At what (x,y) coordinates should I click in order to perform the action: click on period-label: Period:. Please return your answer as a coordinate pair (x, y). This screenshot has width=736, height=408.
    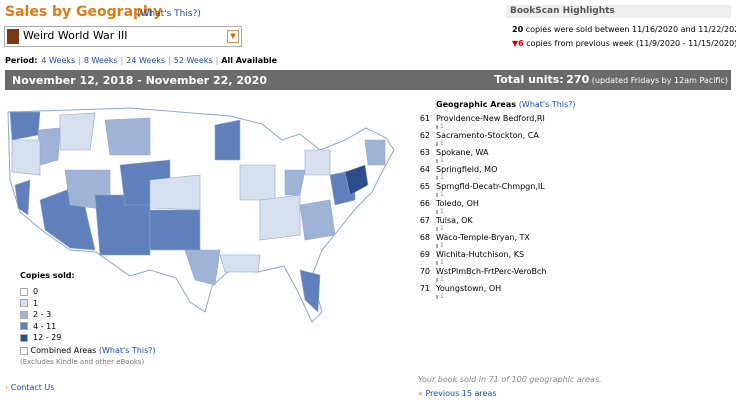
    Looking at the image, I should click on (21, 60).